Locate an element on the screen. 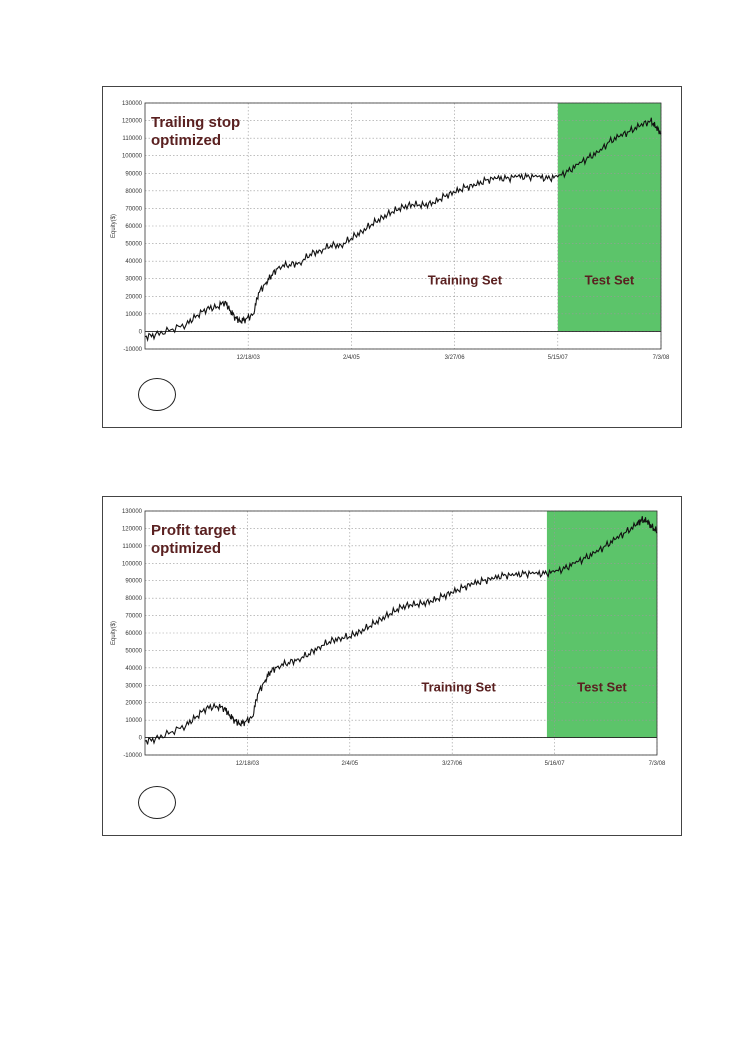 Image resolution: width=744 pixels, height=1042 pixels. x-tick-label: 5/15/07 is located at coordinates (558, 358).